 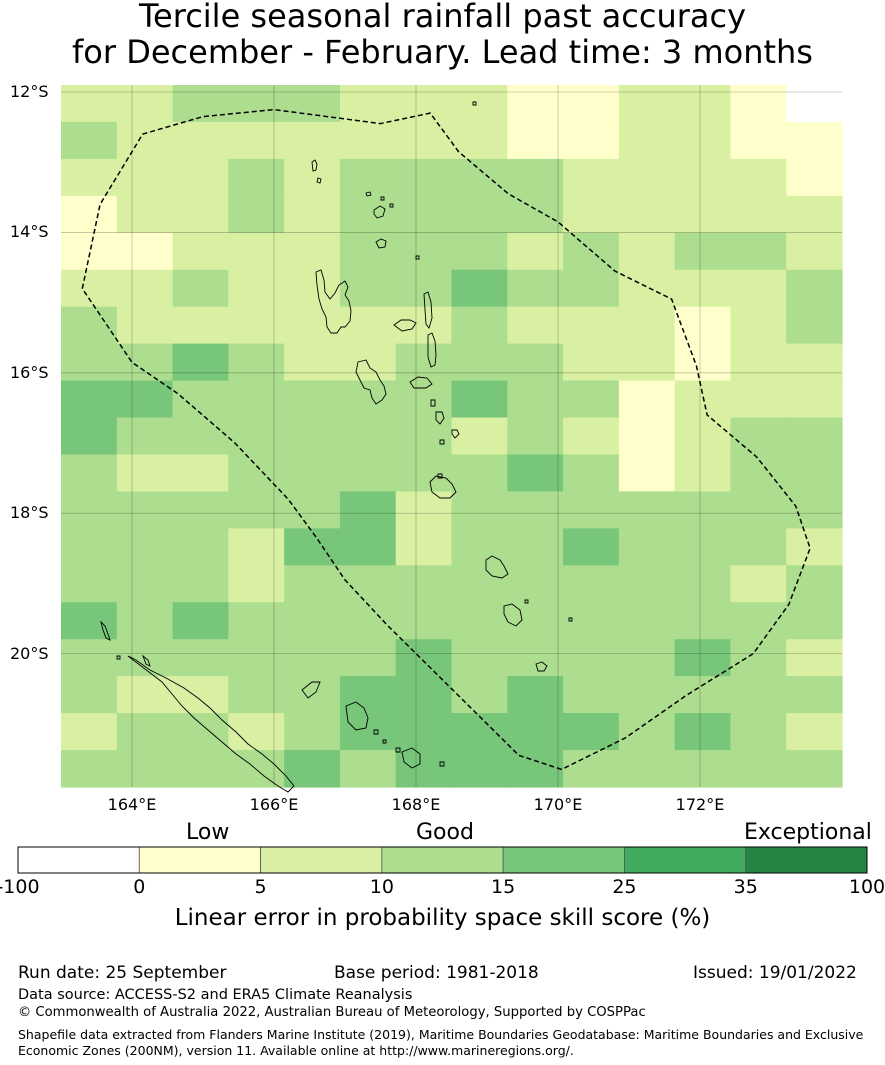 I want to click on colorbar-tick-label: 15, so click(x=503, y=887).